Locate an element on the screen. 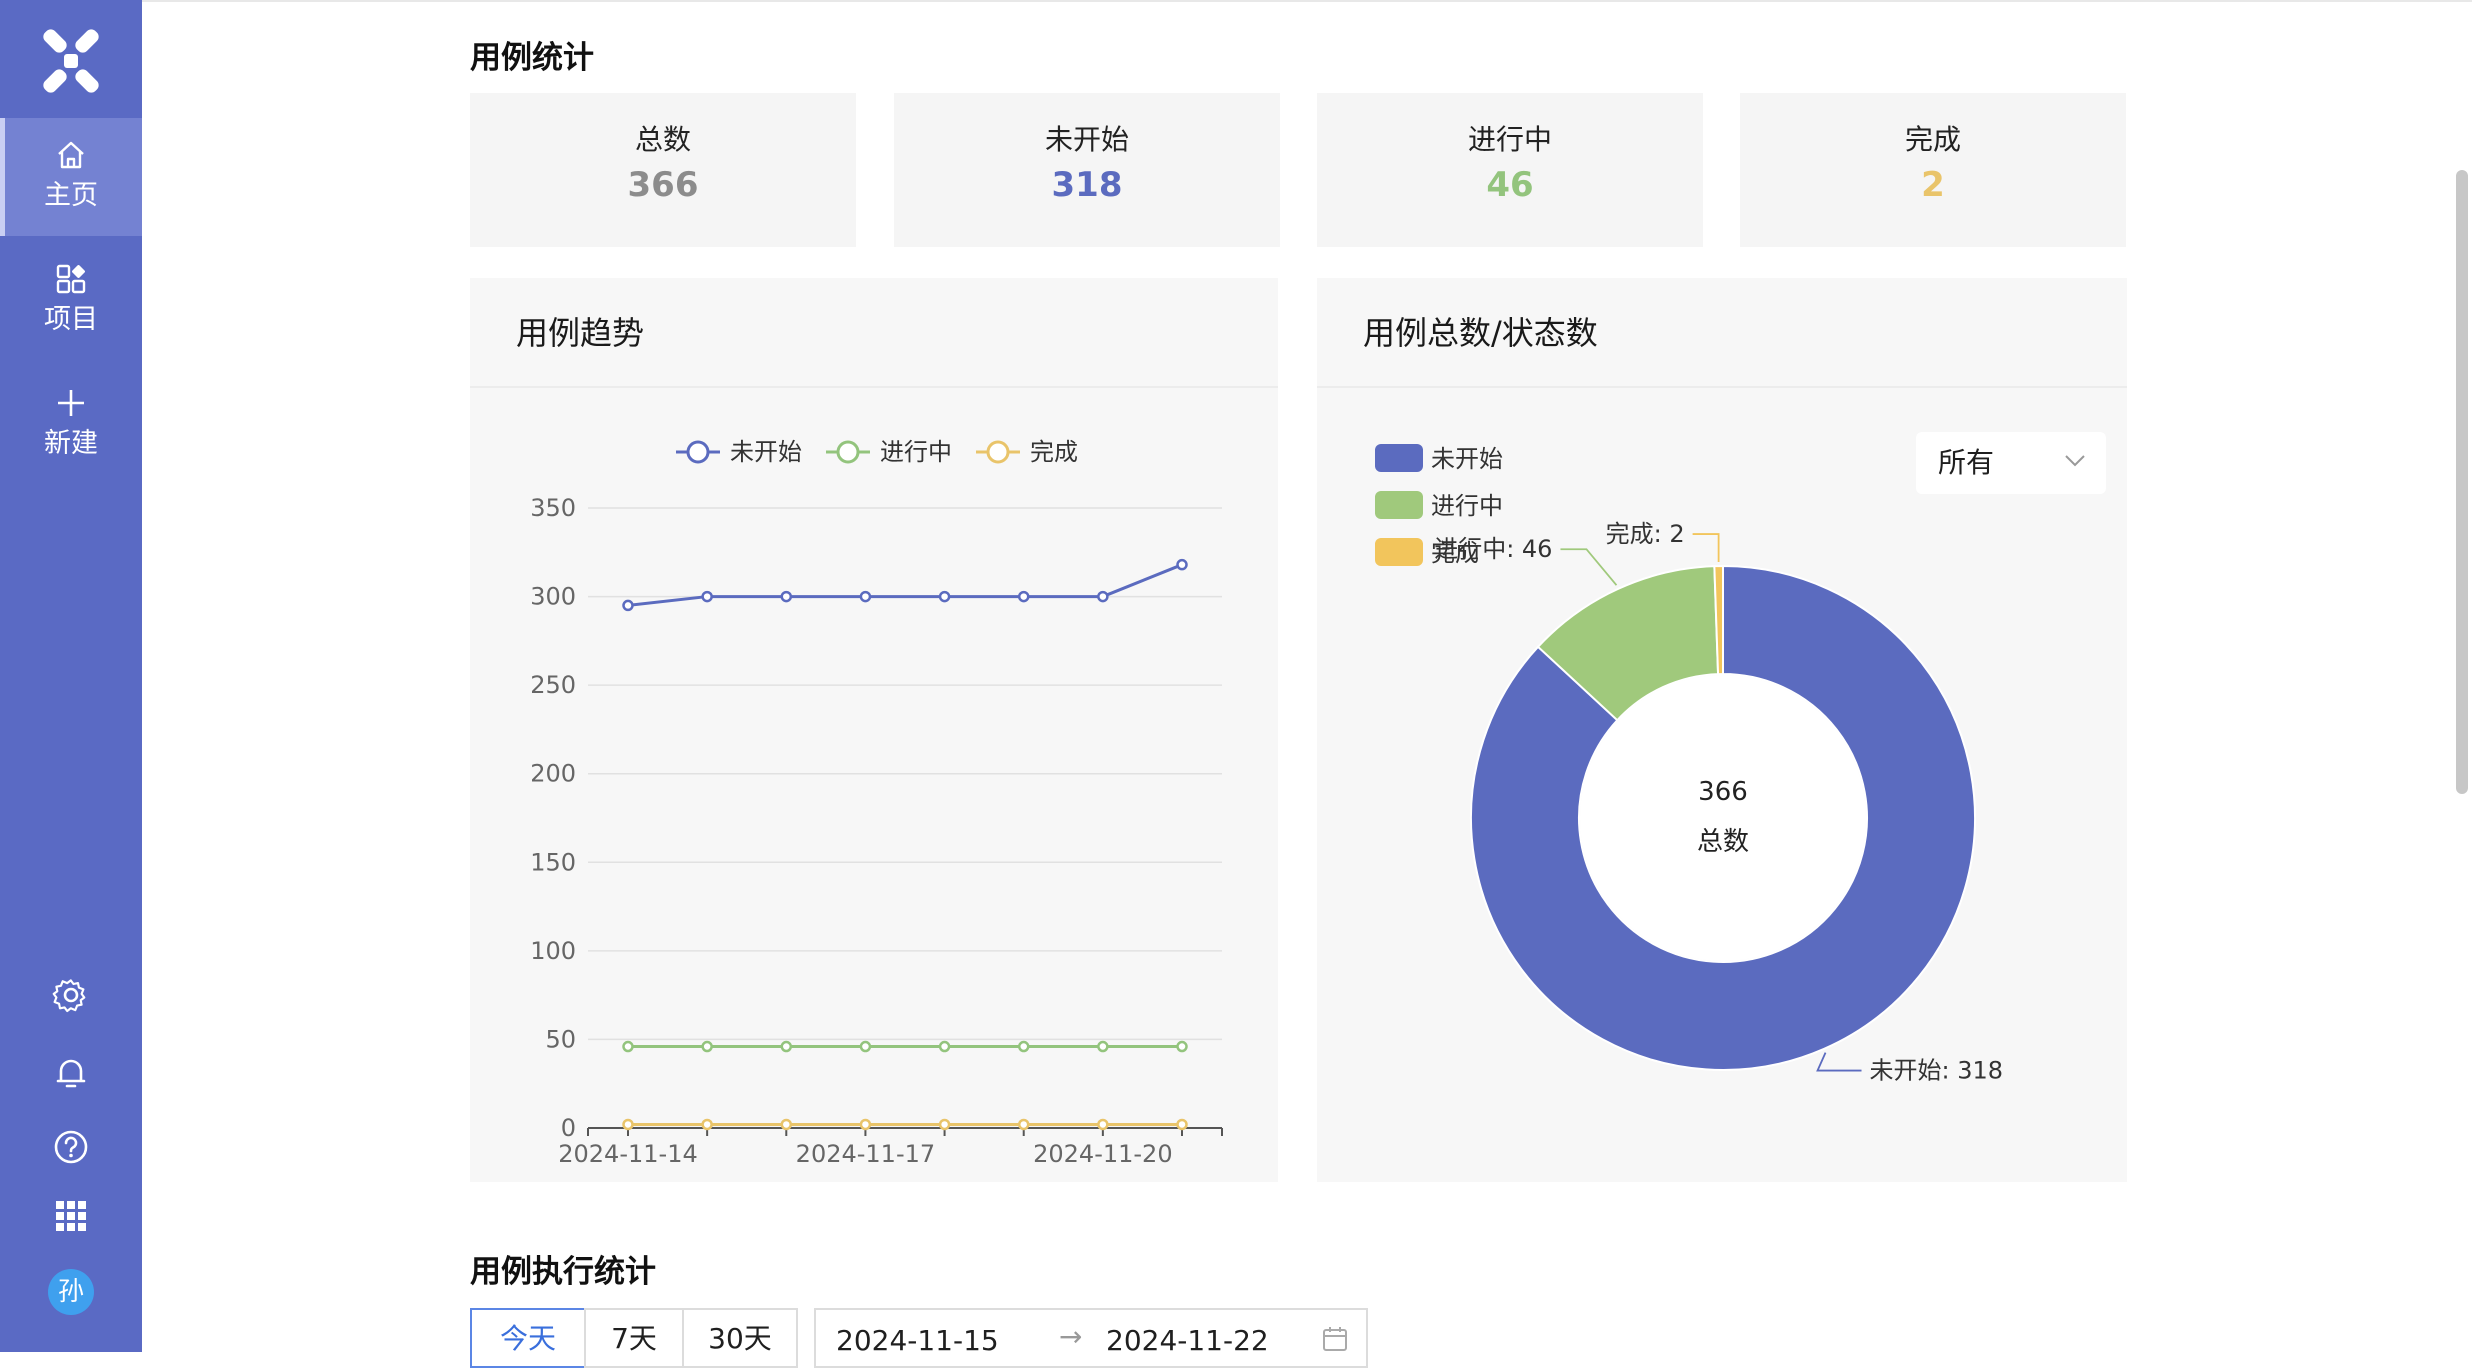  date-range-picker: 2024-11-15 → 2024-11-22 is located at coordinates (1091, 1338).